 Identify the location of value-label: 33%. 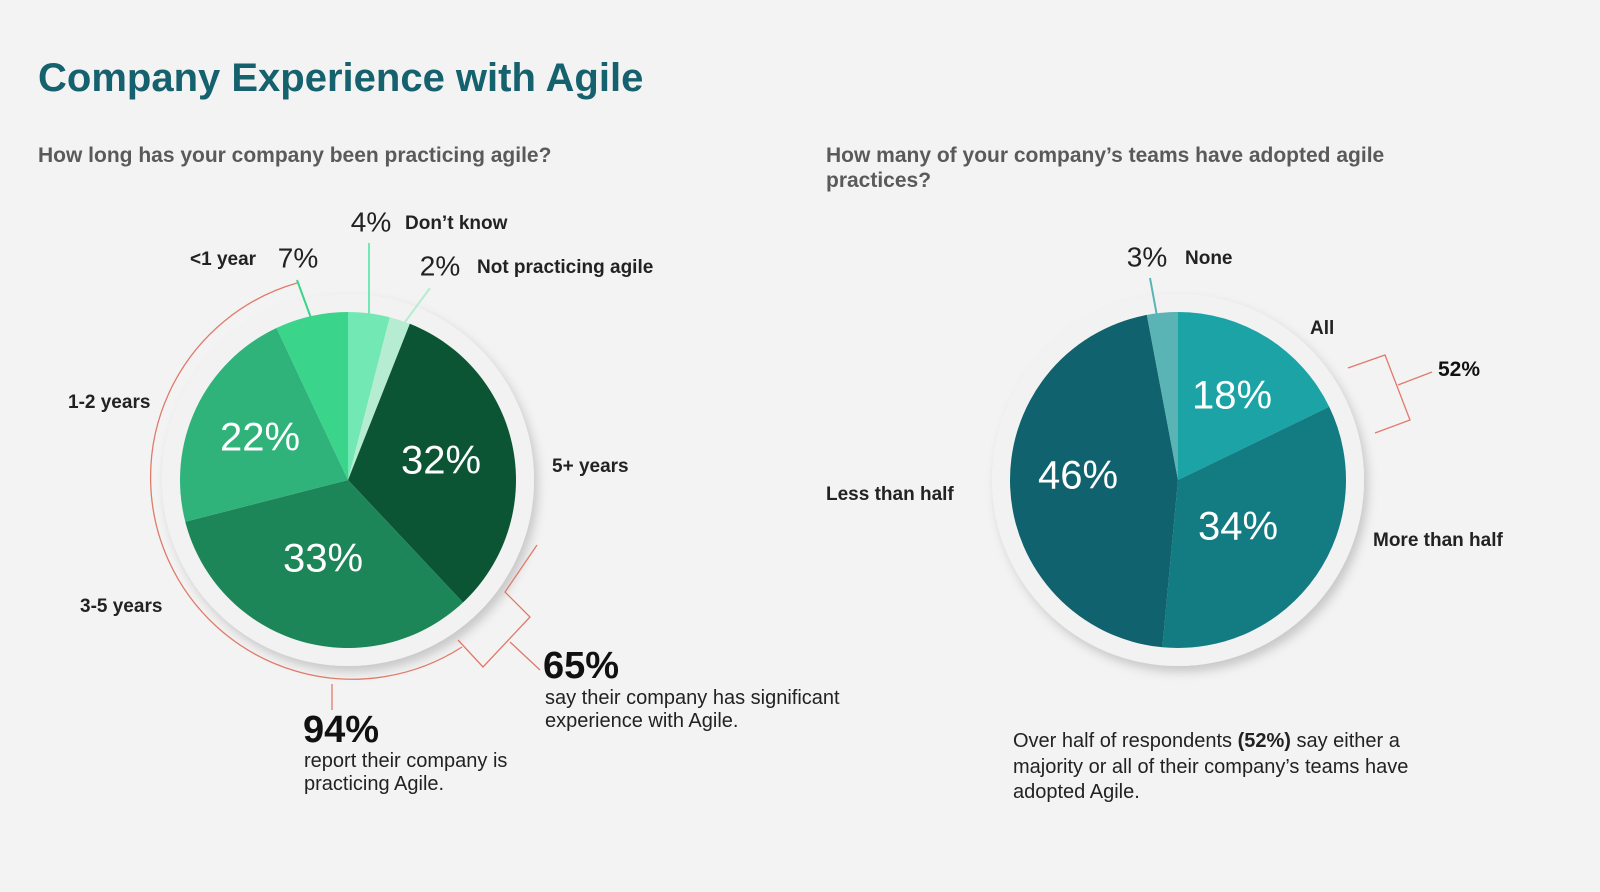
(323, 559).